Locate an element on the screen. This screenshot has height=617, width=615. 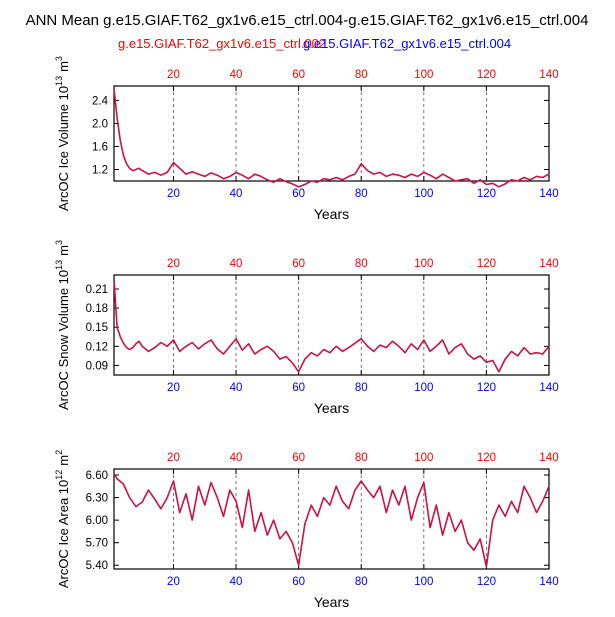
series-line-snow-volume is located at coordinates (331, 326).